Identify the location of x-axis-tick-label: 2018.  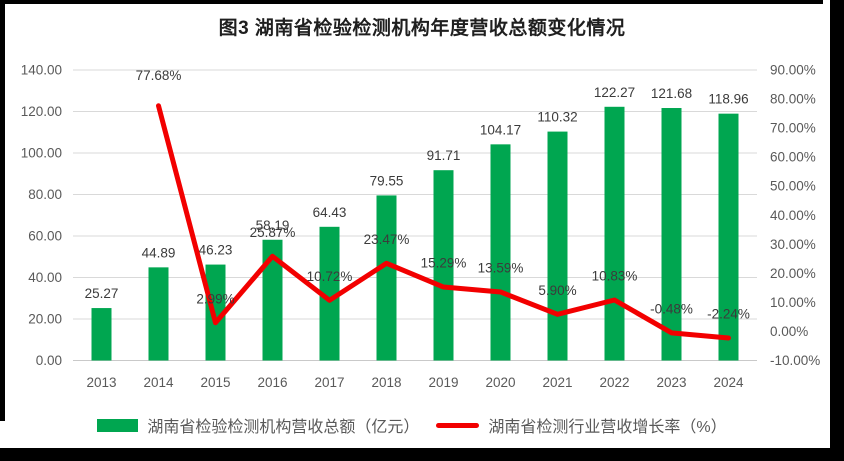
(386, 382).